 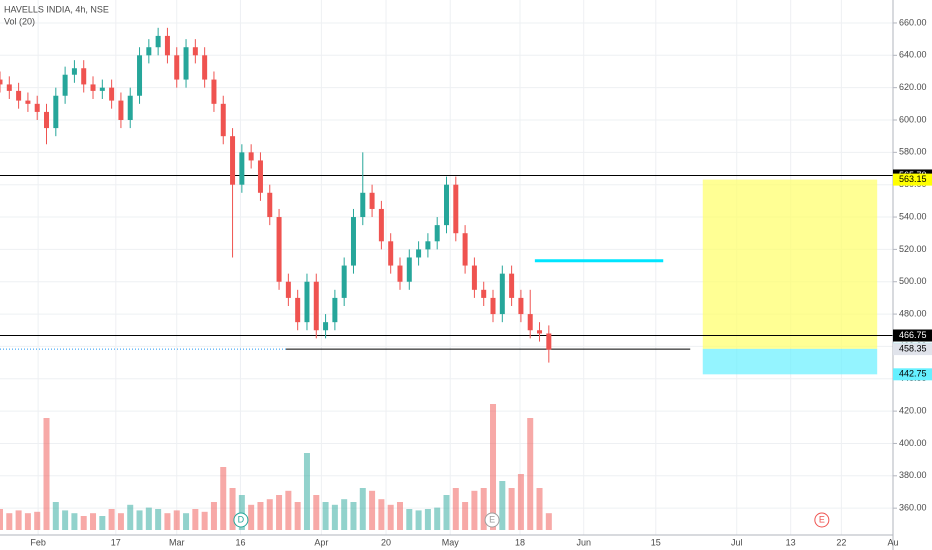 What do you see at coordinates (737, 542) in the screenshot?
I see `x-tick-label: Jul` at bounding box center [737, 542].